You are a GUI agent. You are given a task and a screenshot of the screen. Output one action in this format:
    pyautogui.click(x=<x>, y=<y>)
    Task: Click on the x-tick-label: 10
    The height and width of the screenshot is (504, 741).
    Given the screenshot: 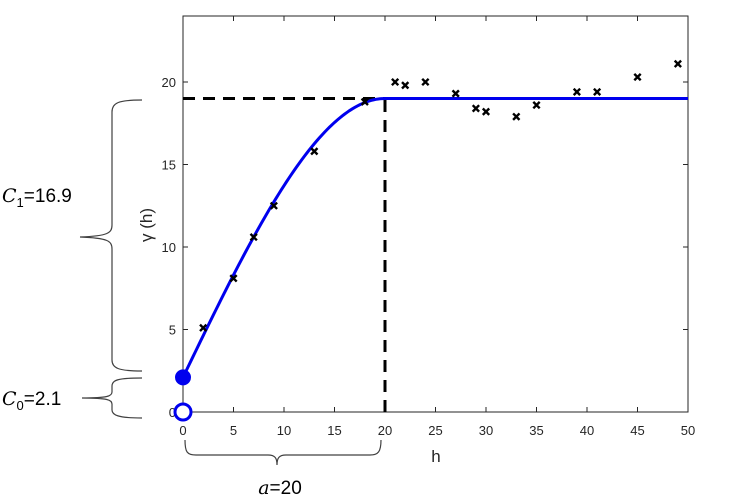 What is the action you would take?
    pyautogui.click(x=284, y=430)
    